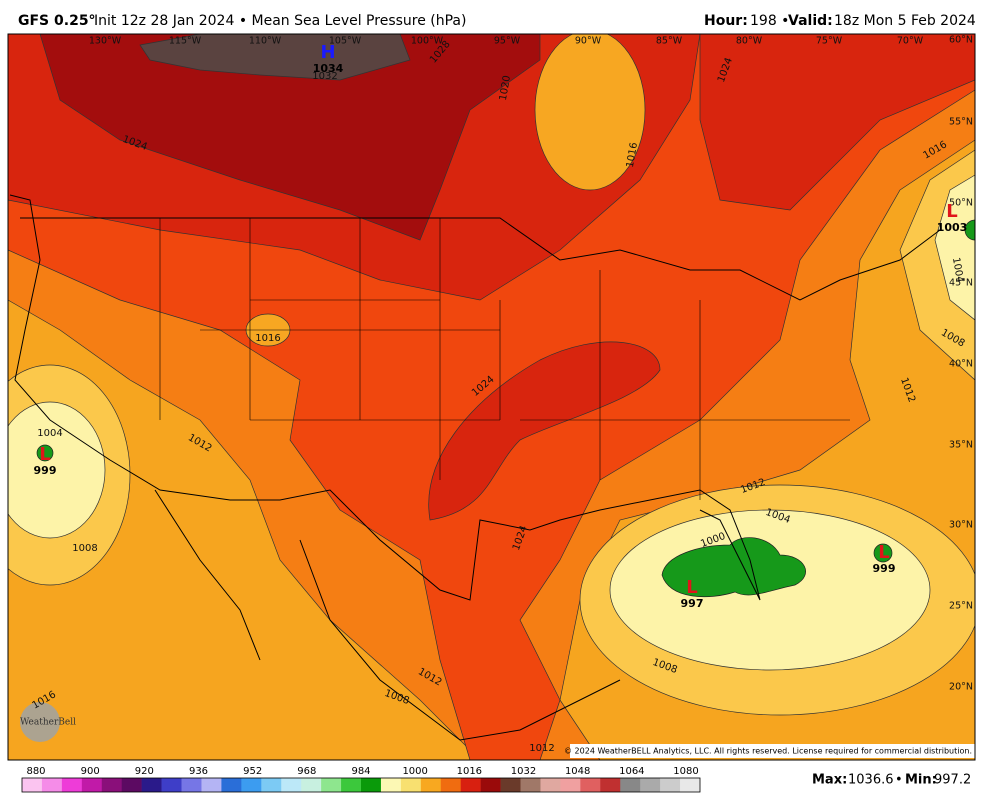 The image size is (984, 808). What do you see at coordinates (387, 615) in the screenshot?
I see `coastline` at bounding box center [387, 615].